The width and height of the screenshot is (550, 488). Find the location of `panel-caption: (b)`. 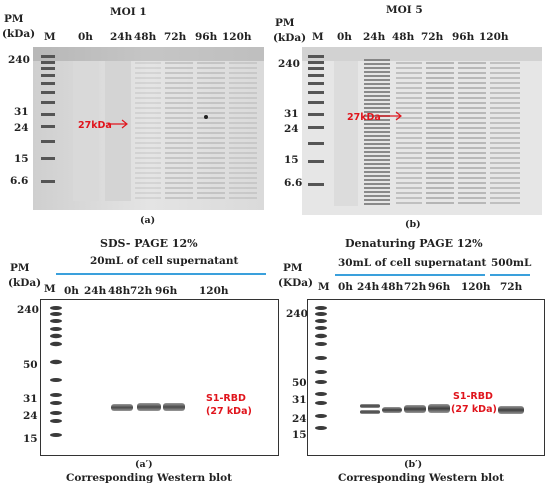

panel-caption: (b) is located at coordinates (413, 224).